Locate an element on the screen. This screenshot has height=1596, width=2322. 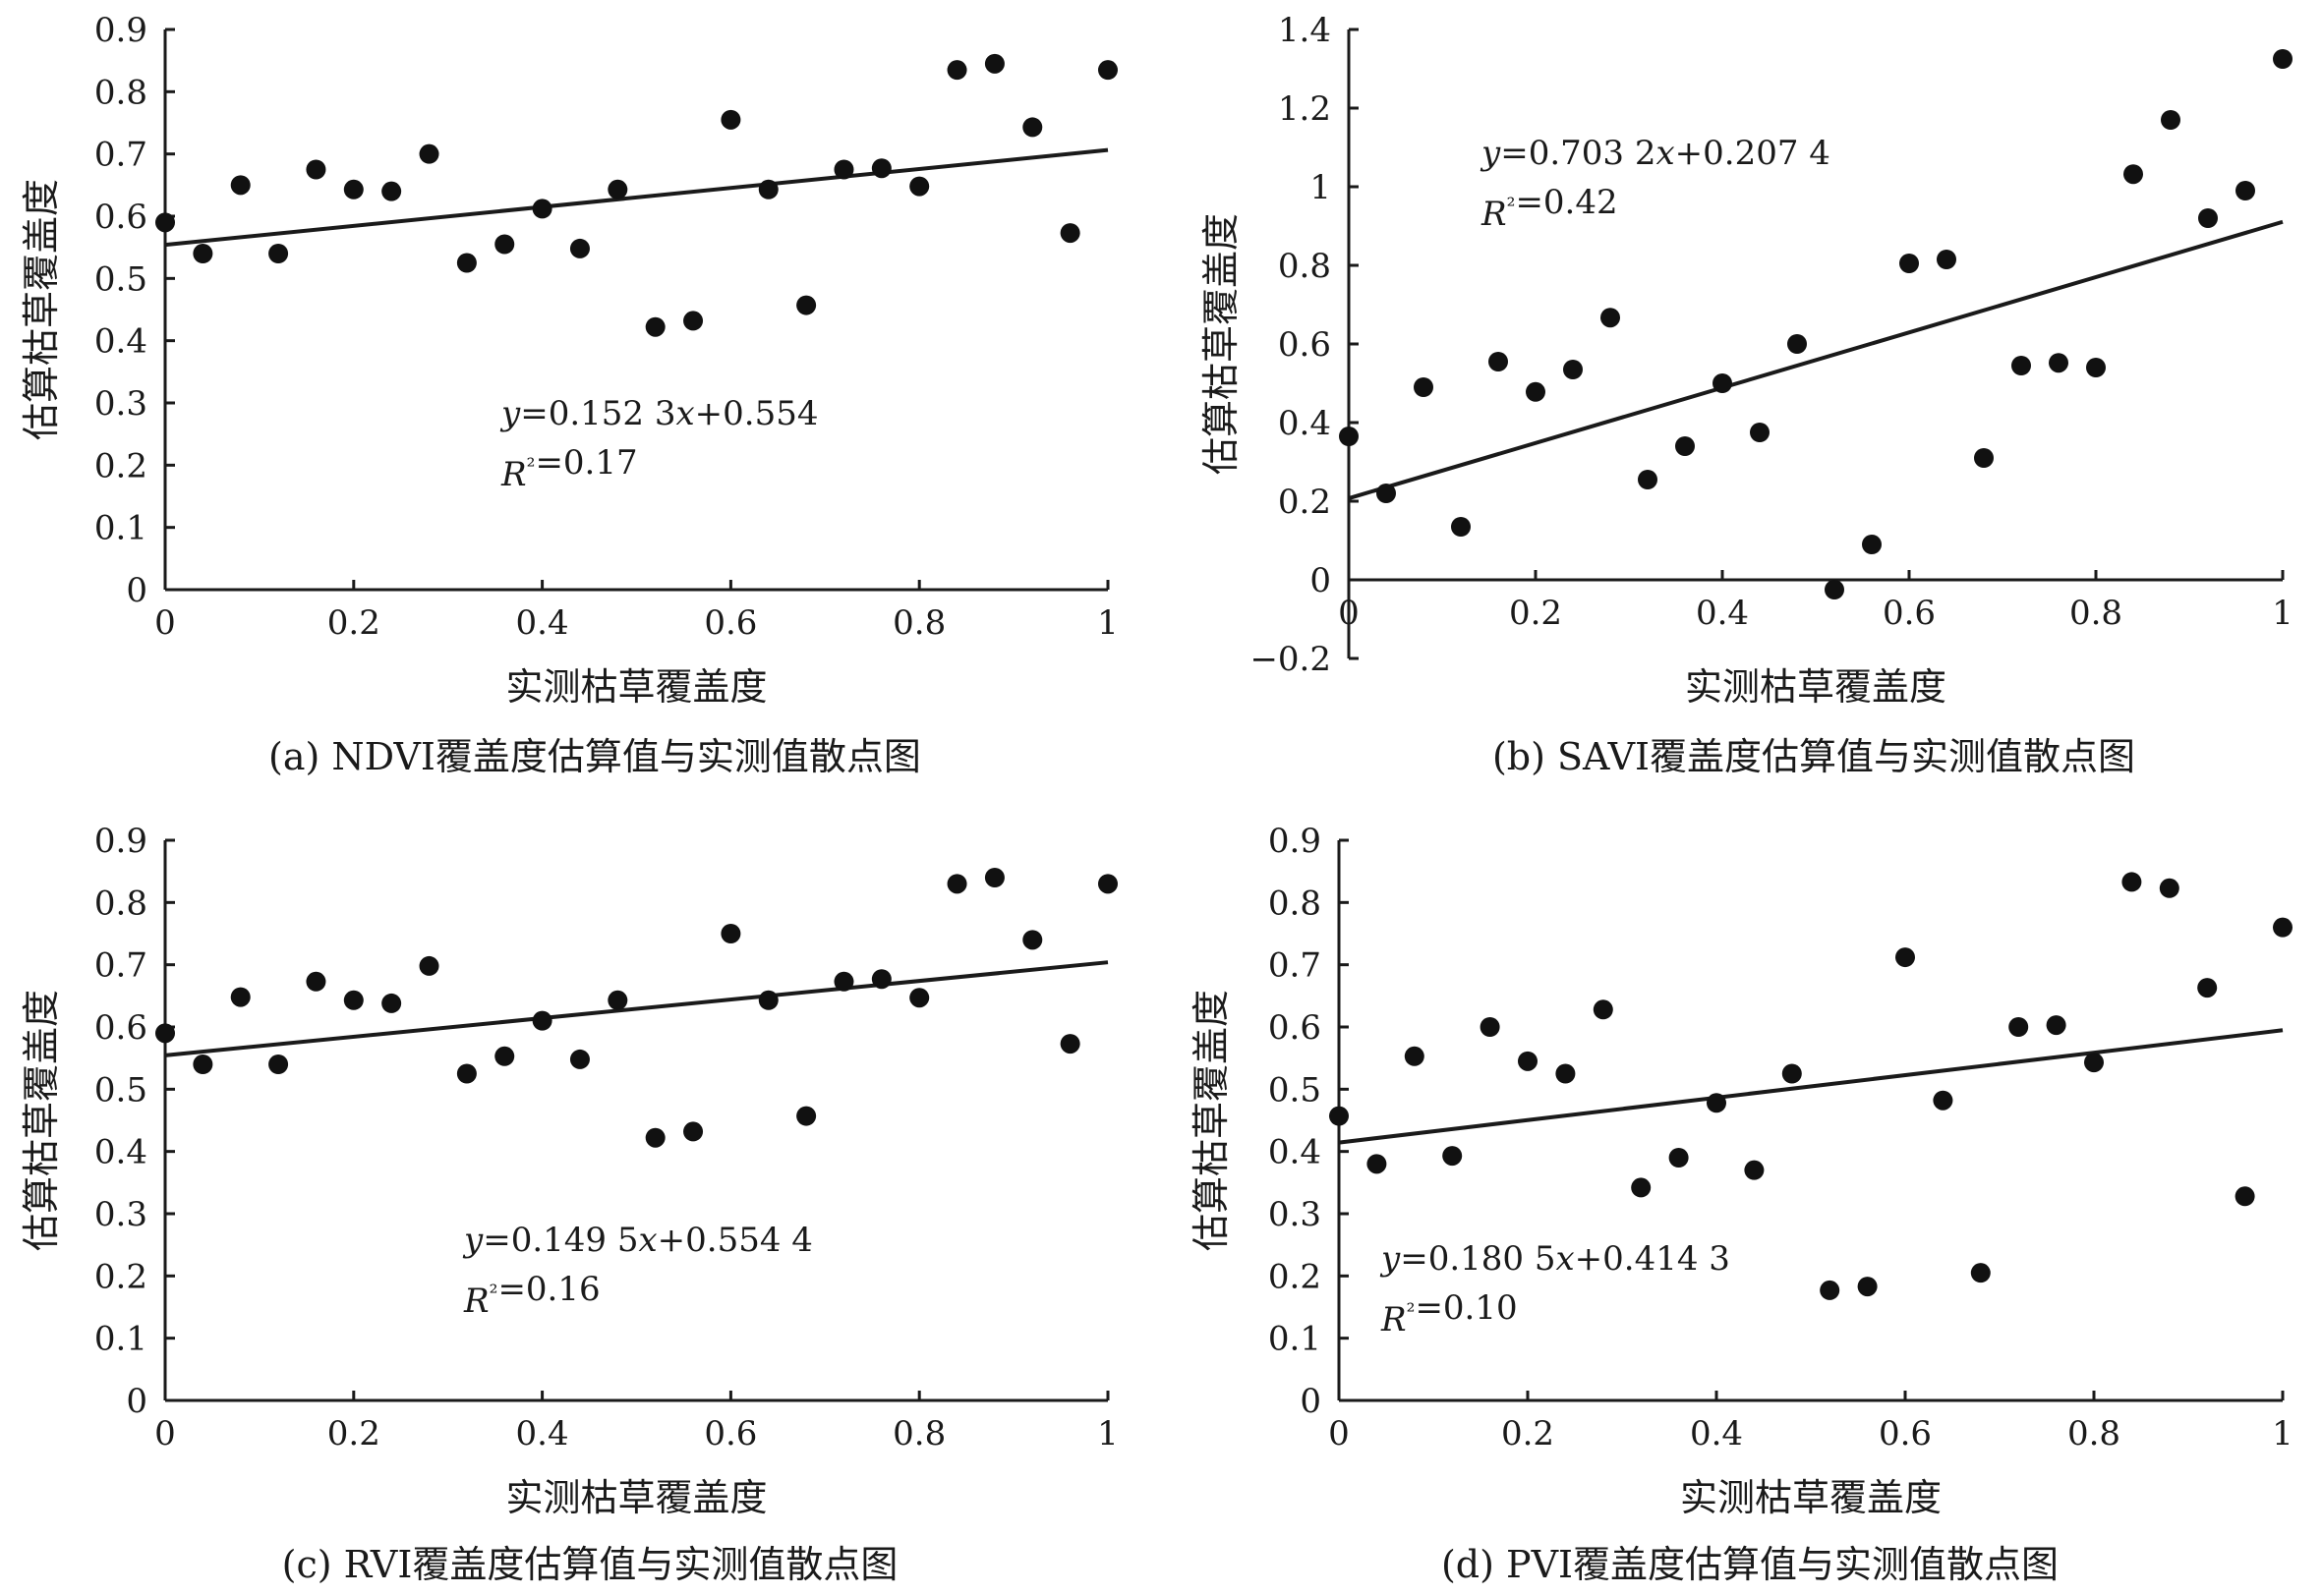
y-tick-label-b: 0 is located at coordinates (1320, 580).